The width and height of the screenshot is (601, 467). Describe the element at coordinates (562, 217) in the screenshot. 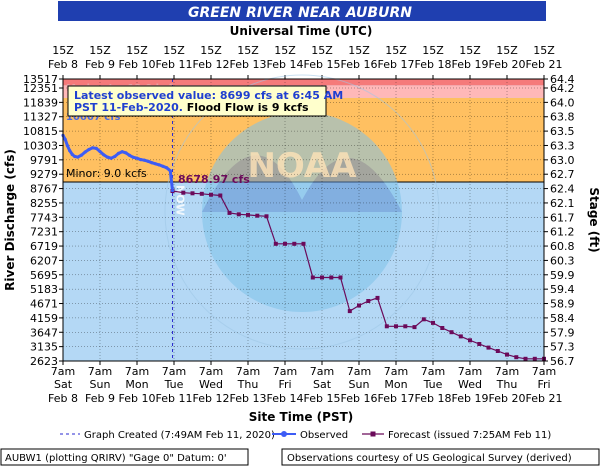

I see `right-tick-label: 61.7` at that location.